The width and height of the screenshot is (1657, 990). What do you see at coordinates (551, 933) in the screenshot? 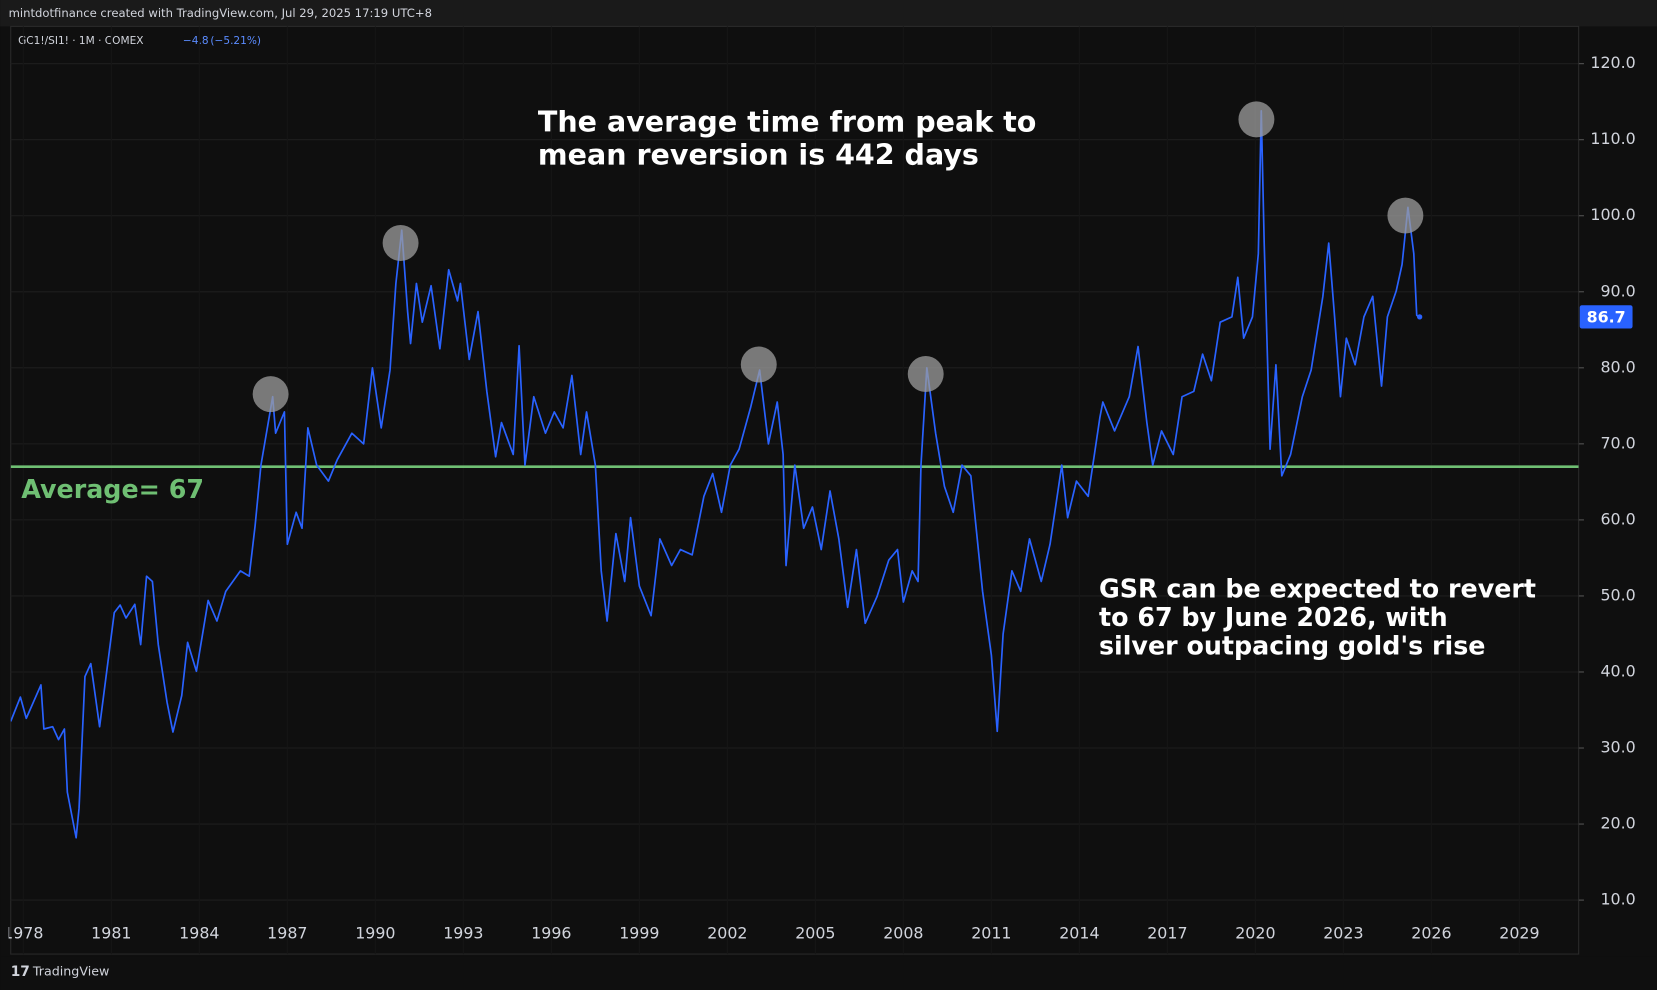
I see `x-tick-label: 1996` at bounding box center [551, 933].